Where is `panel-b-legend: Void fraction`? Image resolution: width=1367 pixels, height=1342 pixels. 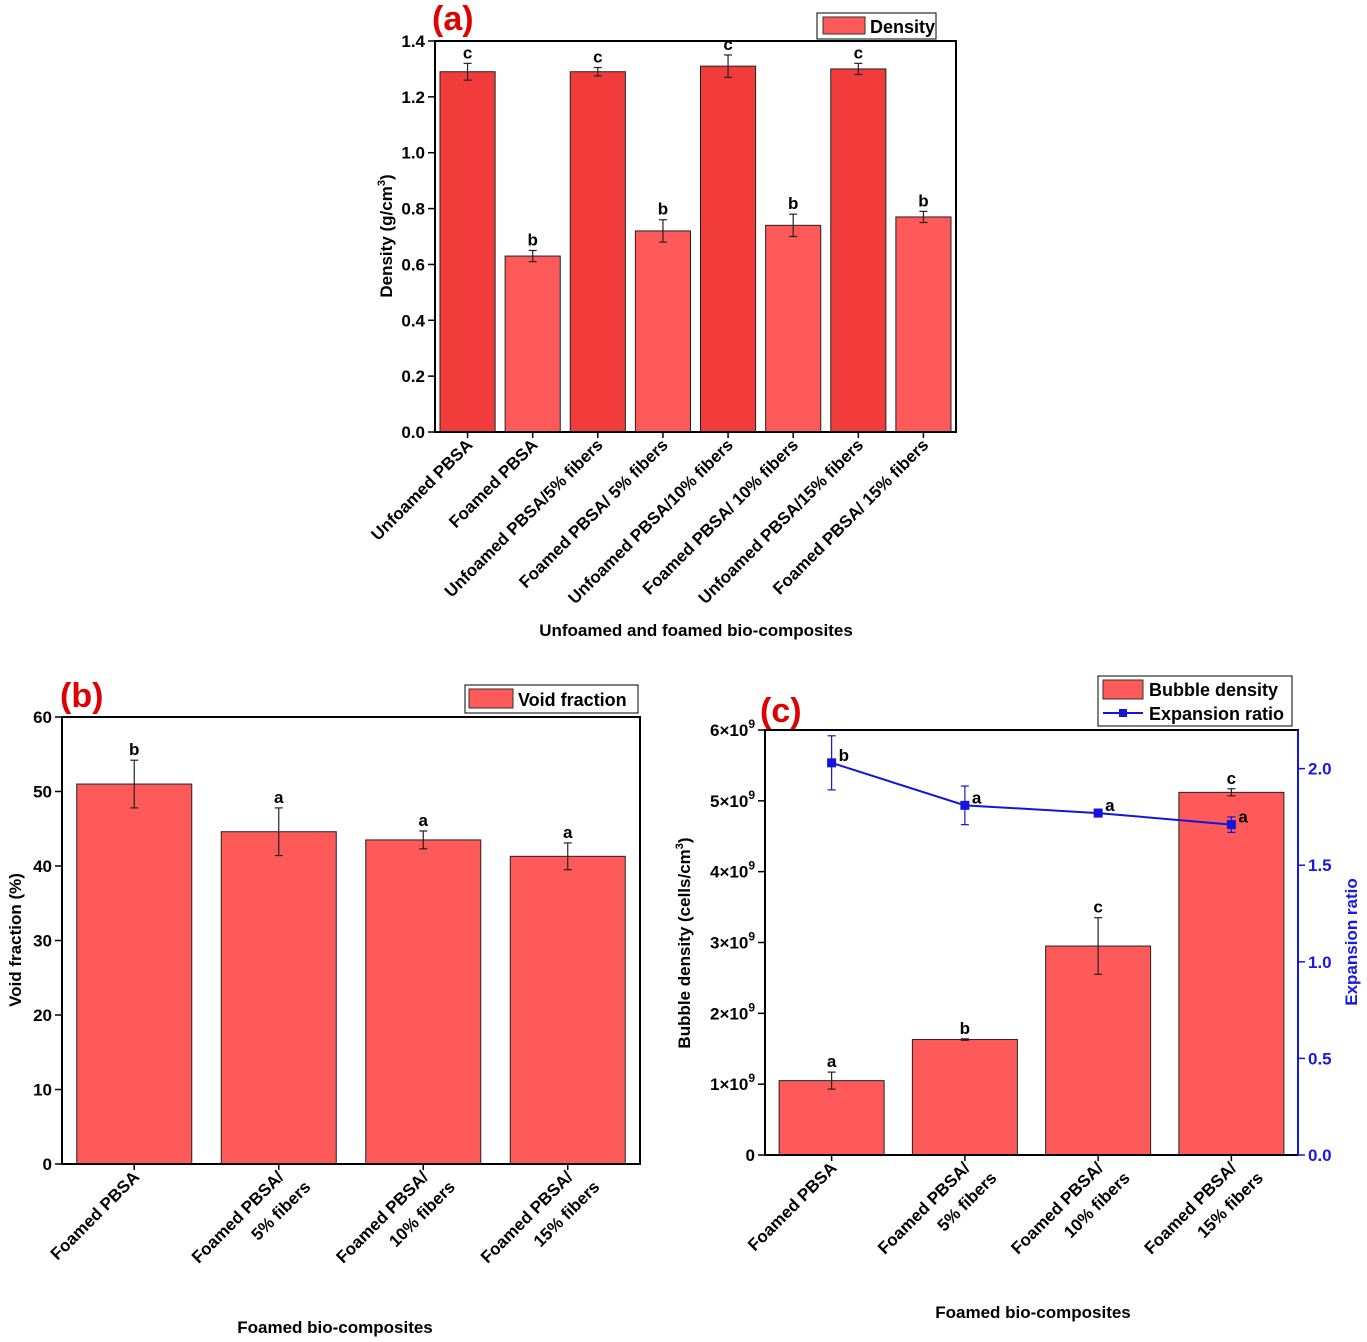 panel-b-legend: Void fraction is located at coordinates (551, 699).